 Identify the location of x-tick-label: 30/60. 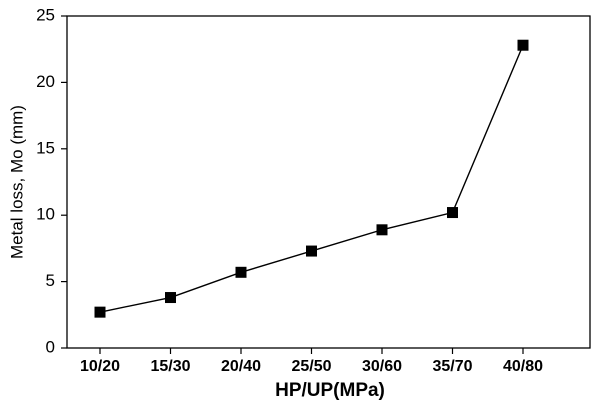
(382, 366).